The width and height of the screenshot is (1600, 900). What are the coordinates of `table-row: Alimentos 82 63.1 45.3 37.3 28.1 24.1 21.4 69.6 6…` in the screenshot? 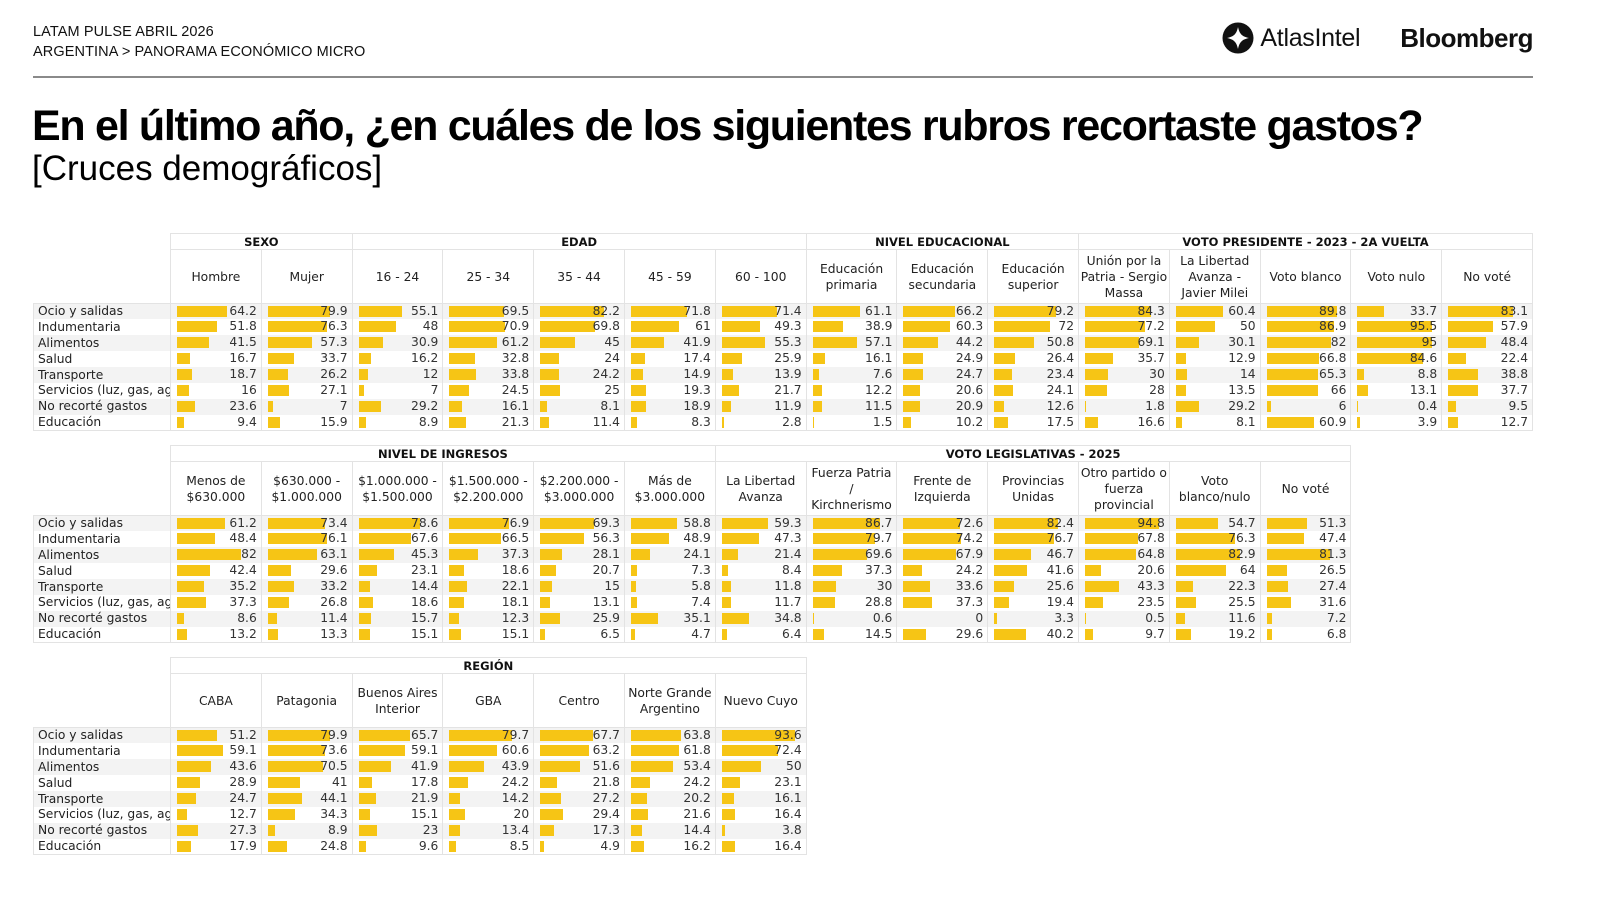 It's located at (692, 555).